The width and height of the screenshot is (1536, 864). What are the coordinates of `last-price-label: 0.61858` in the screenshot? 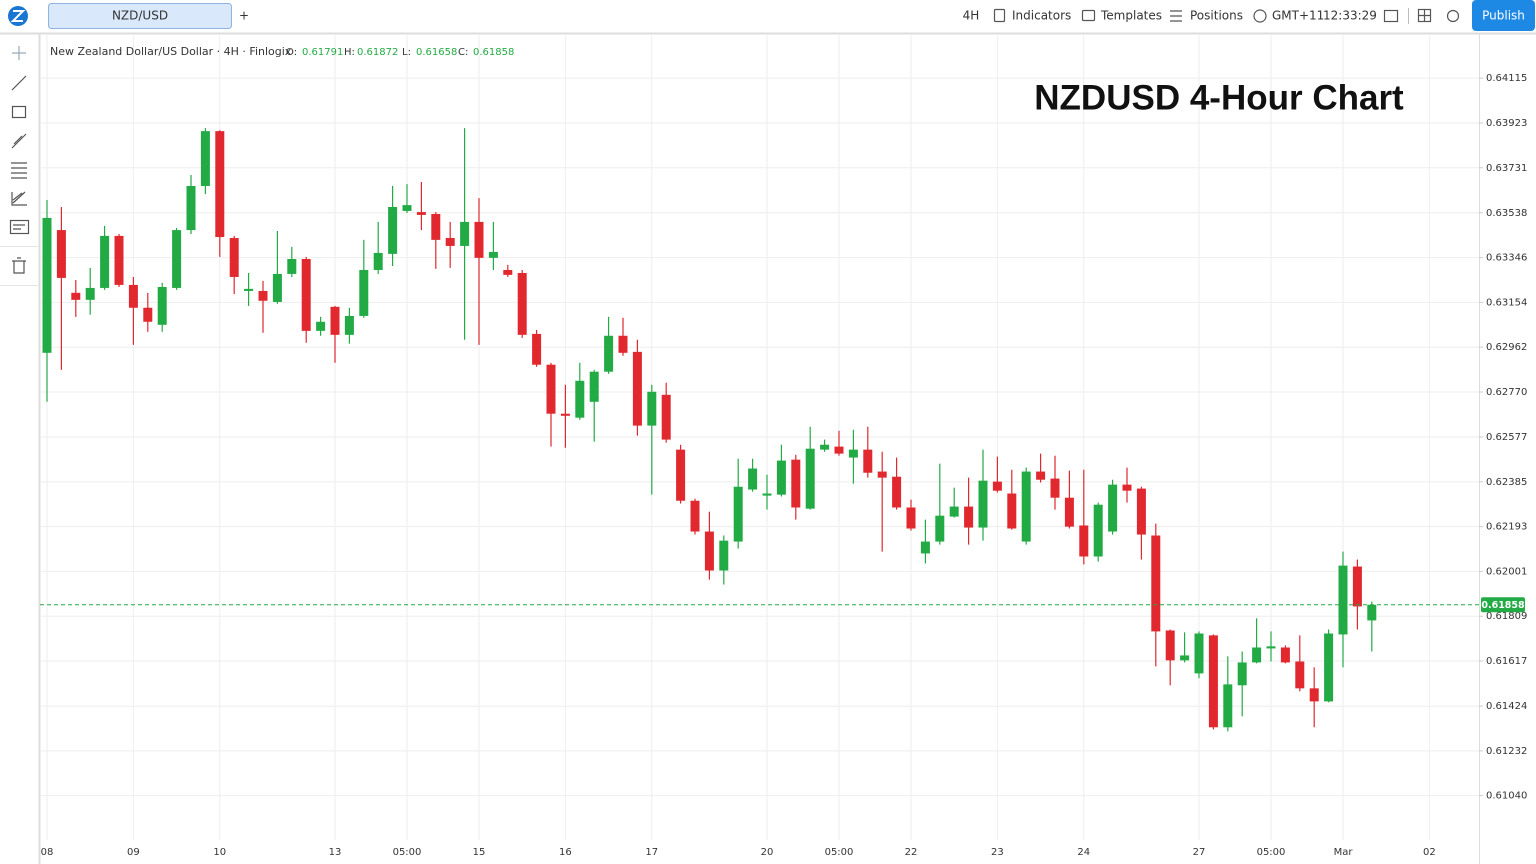 It's located at (1503, 605).